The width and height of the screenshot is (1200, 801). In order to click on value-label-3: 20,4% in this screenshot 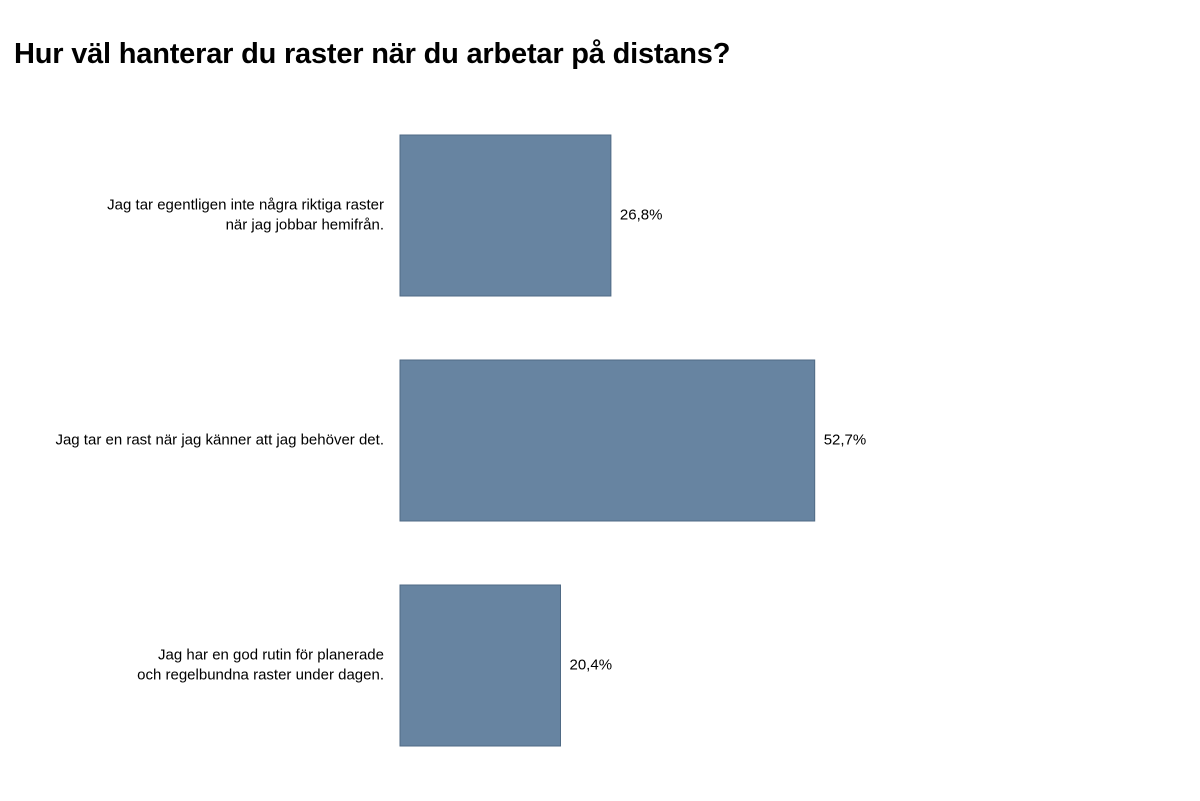, I will do `click(591, 664)`.